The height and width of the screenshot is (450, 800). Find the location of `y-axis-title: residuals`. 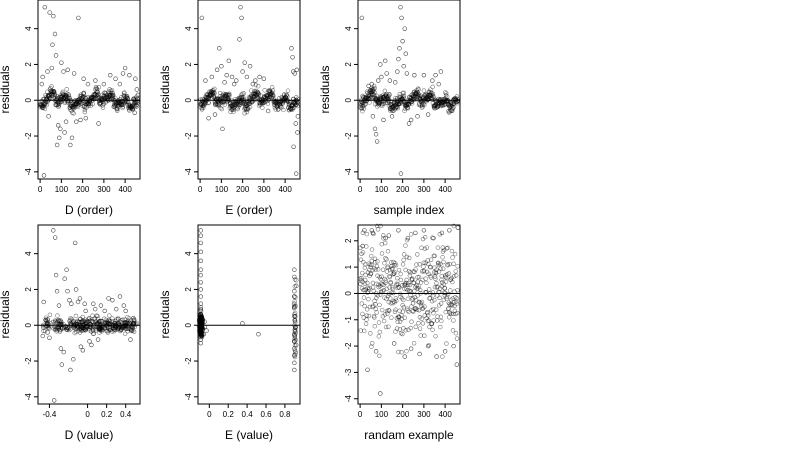

y-axis-title: residuals is located at coordinates (325, 314).